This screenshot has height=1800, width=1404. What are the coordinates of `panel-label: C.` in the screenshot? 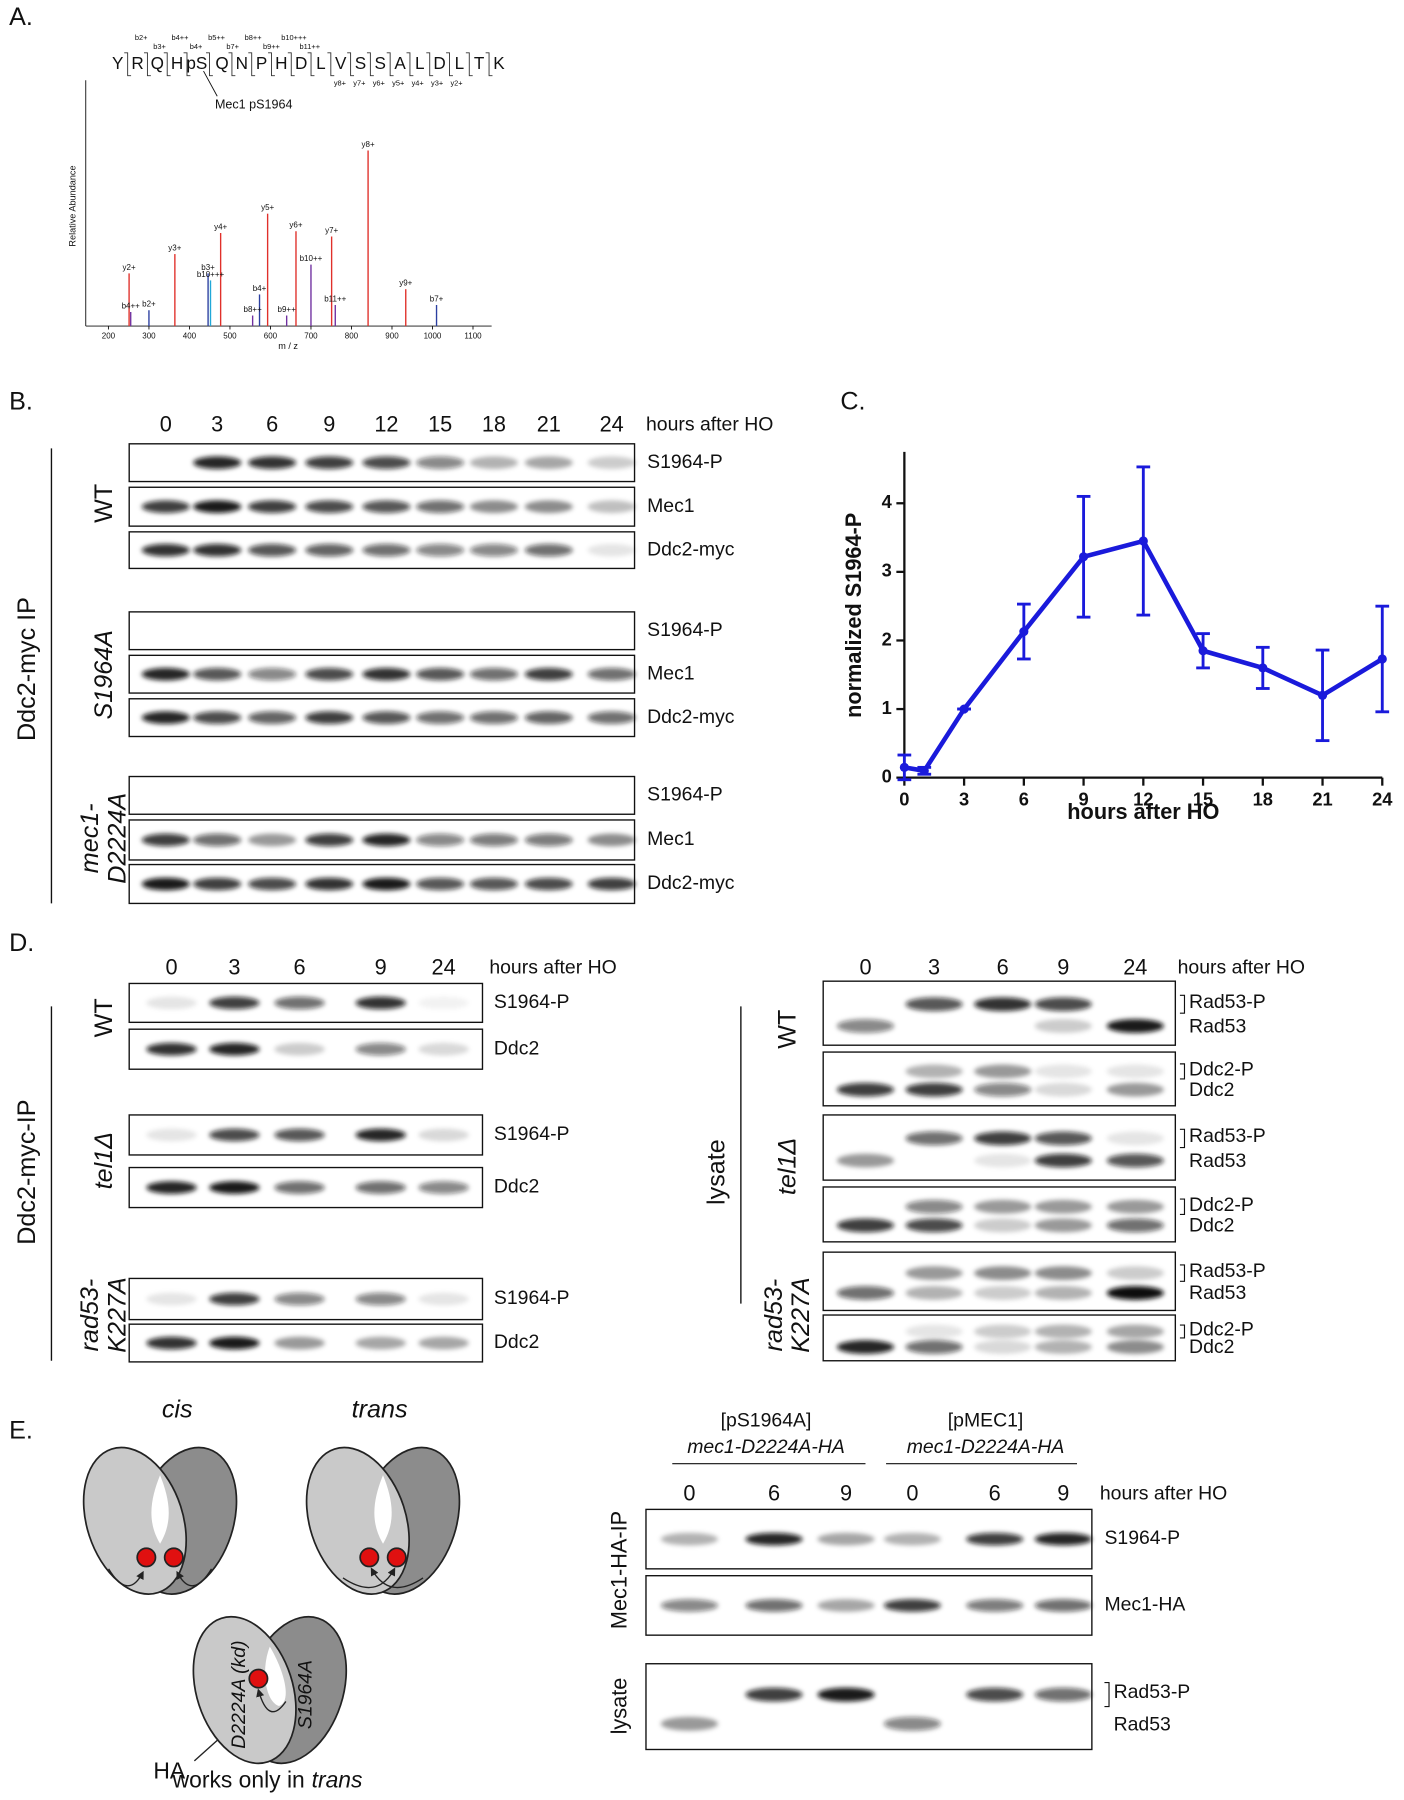 It's located at (852, 401).